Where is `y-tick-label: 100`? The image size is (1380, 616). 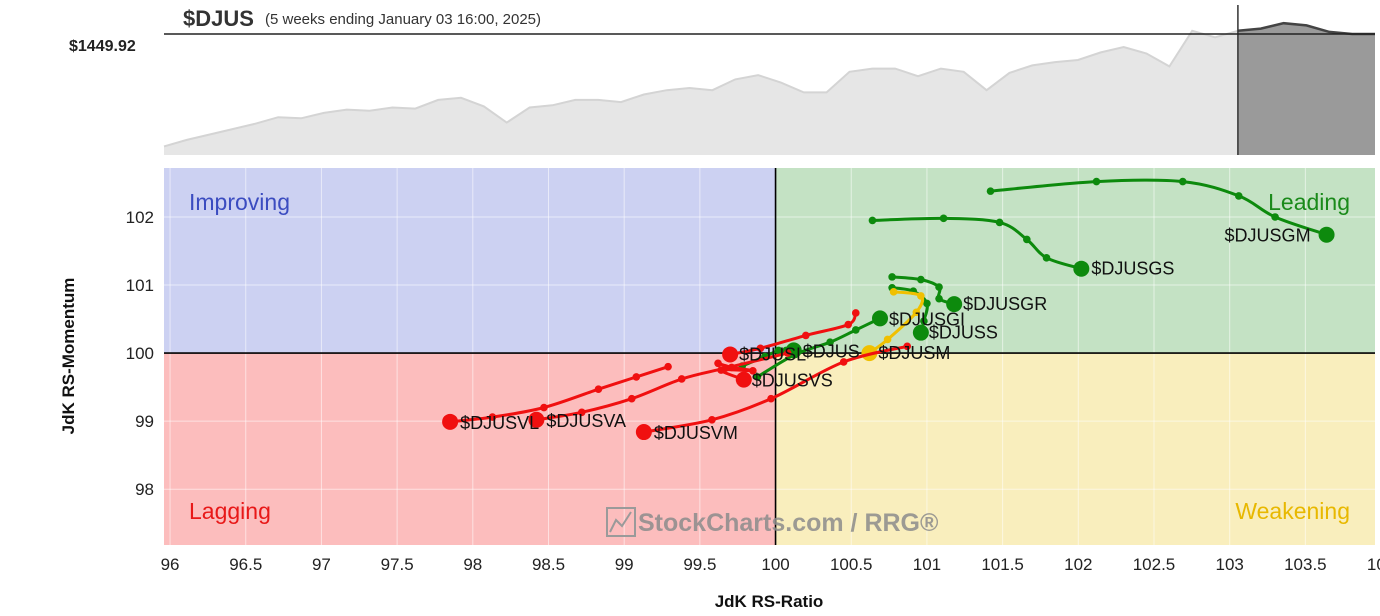 y-tick-label: 100 is located at coordinates (140, 353).